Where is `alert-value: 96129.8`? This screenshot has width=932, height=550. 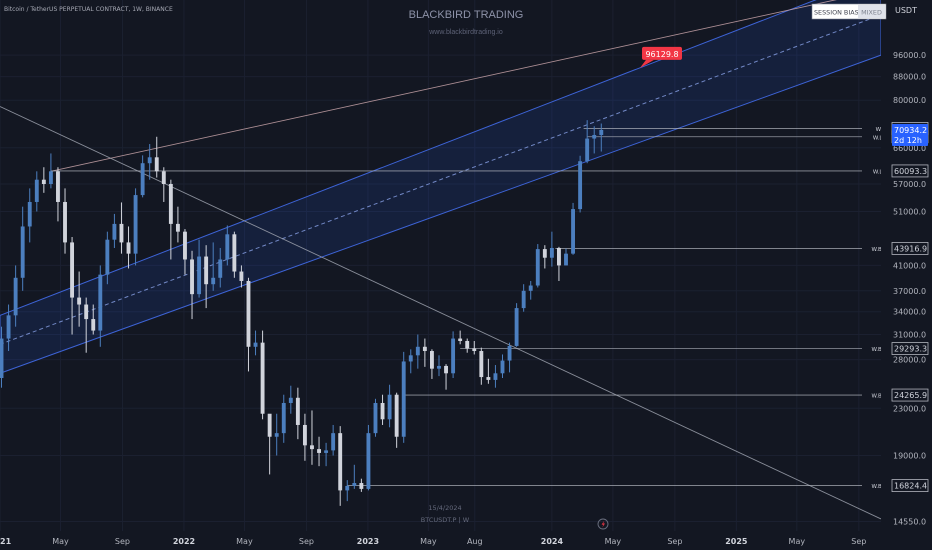 alert-value: 96129.8 is located at coordinates (661, 54).